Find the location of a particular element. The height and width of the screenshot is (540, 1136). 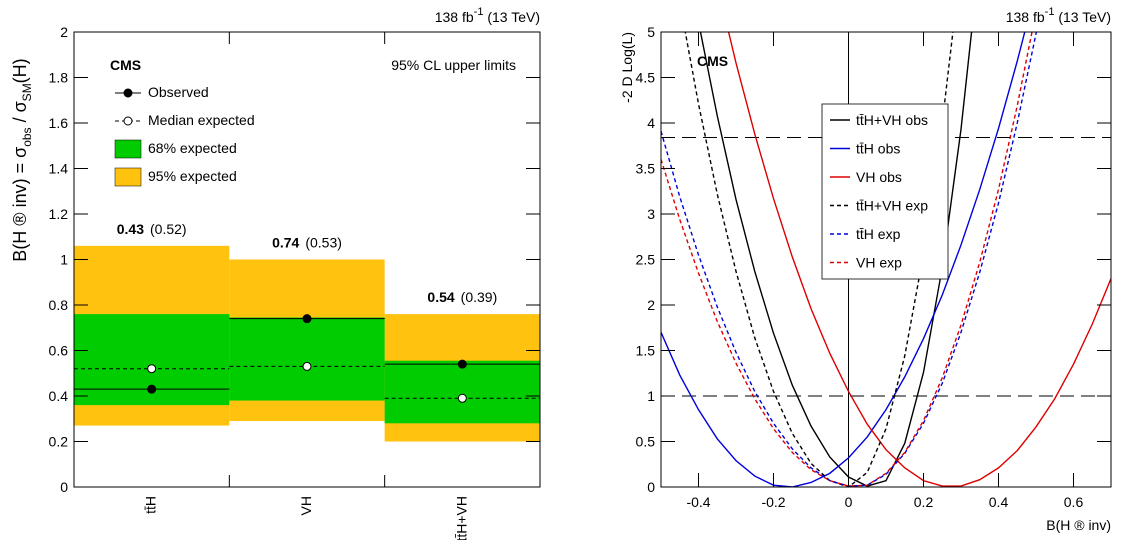

y-tick-label: 2.5 is located at coordinates (646, 260).